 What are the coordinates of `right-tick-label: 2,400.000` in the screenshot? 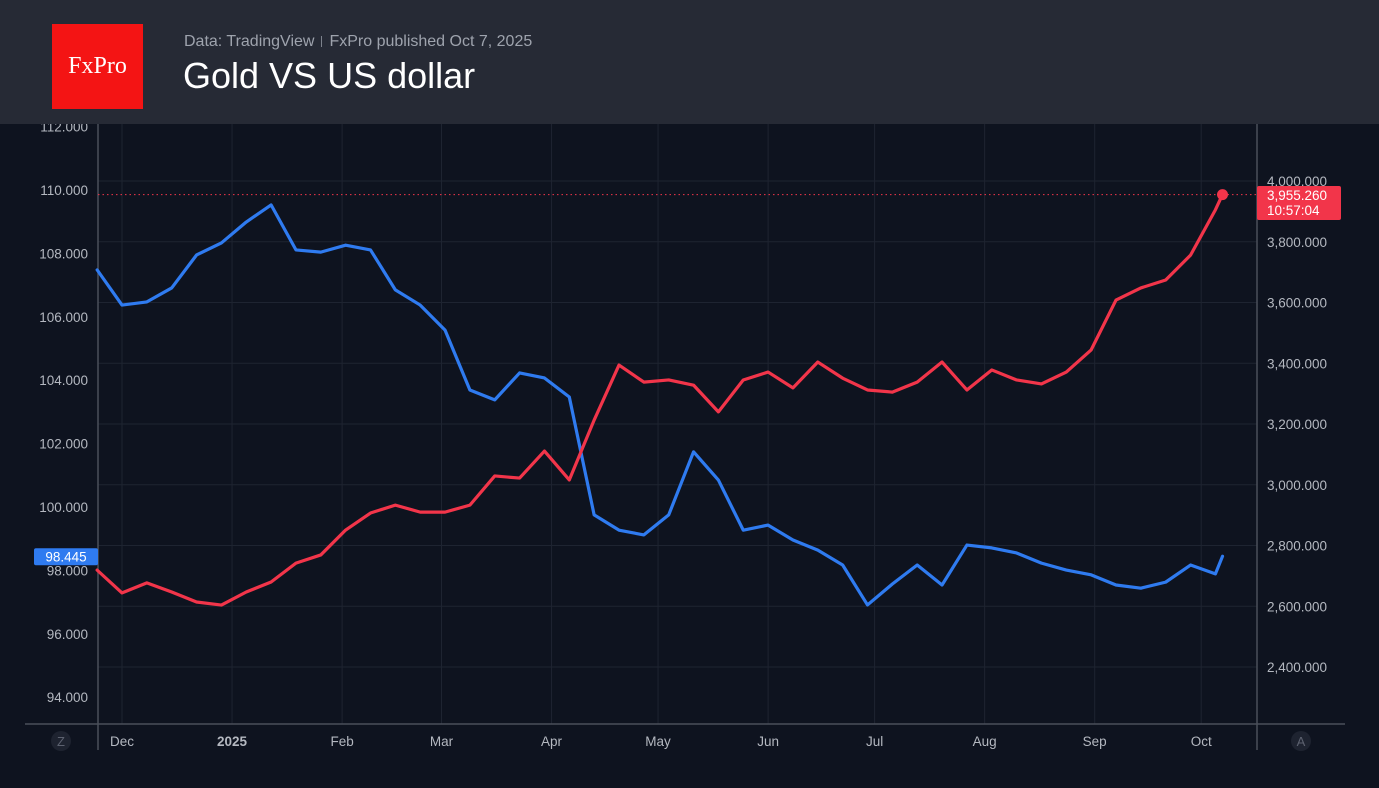 It's located at (1297, 667).